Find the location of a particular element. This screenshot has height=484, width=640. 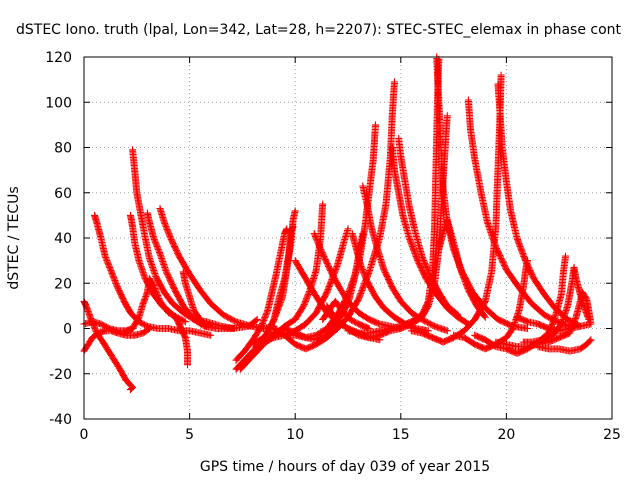

y-tick-label: 120 is located at coordinates (58, 58).